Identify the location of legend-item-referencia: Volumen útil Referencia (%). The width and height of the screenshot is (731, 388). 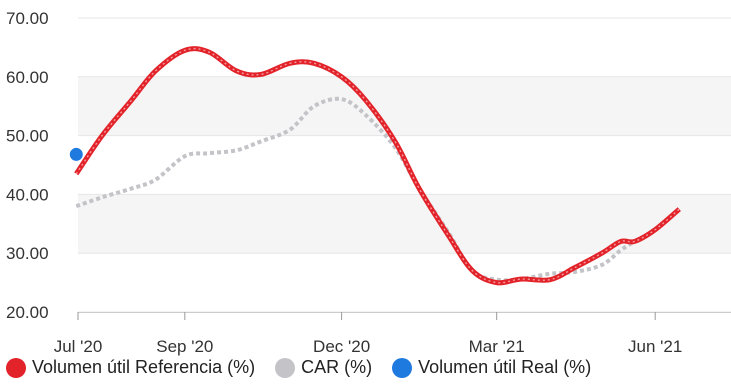
(130, 367).